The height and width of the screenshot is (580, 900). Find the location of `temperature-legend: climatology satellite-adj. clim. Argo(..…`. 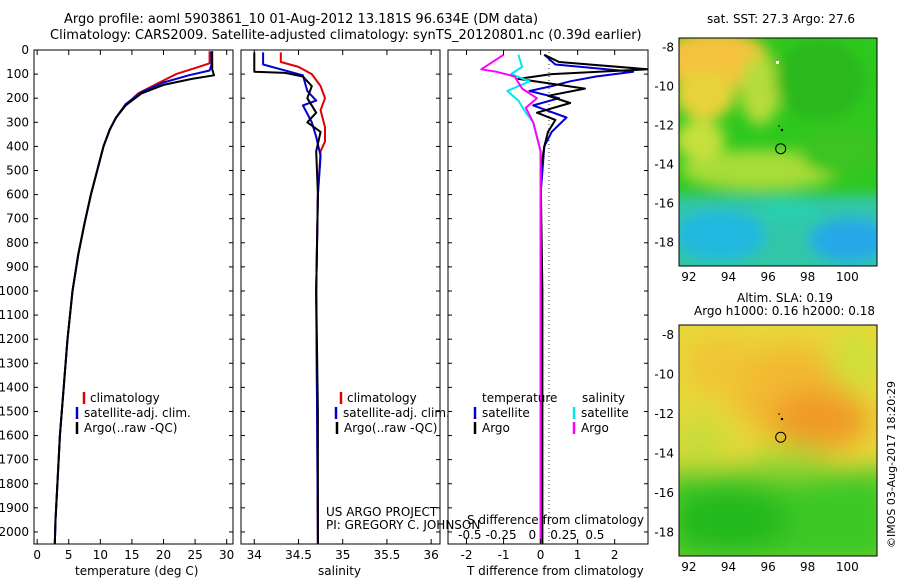

temperature-legend: climatology satellite-adj. clim. Argo(..… is located at coordinates (133, 413).